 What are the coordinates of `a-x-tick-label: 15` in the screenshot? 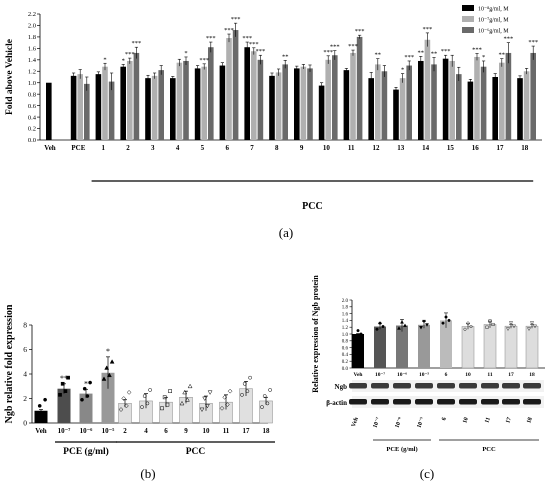 It's located at (451, 148).